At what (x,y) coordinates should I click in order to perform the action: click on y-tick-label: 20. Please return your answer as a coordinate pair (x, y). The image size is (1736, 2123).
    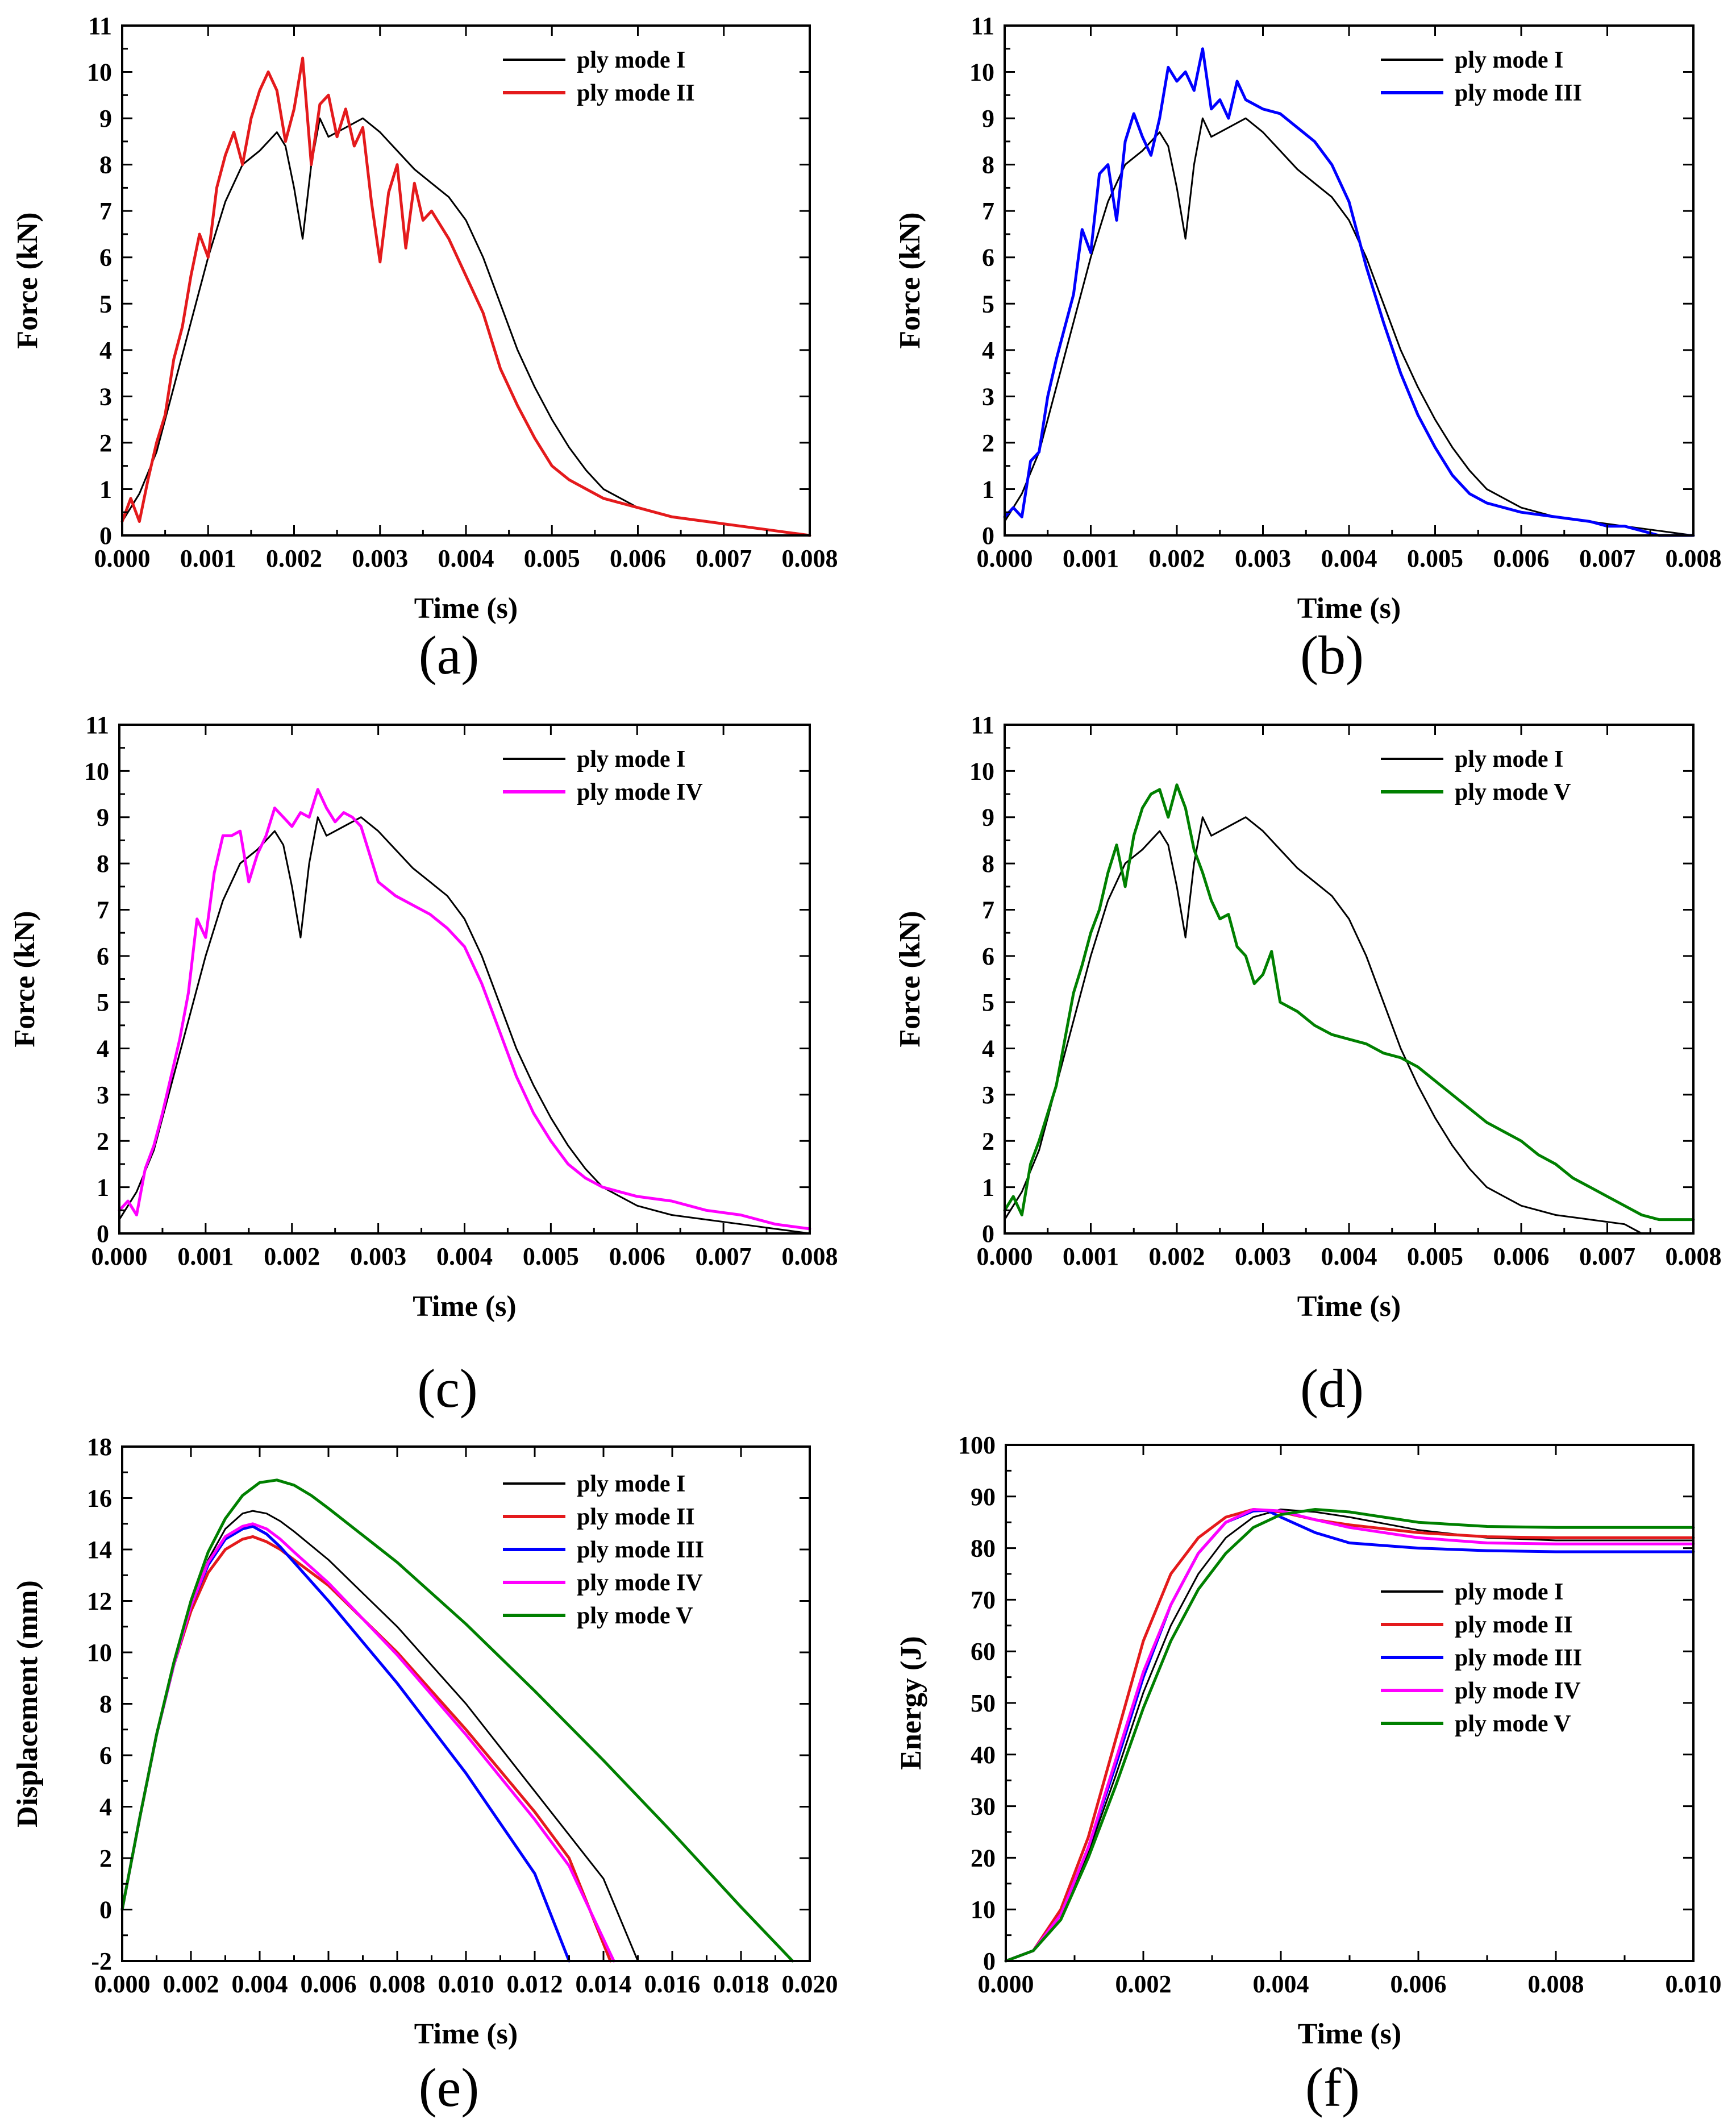
    Looking at the image, I should click on (984, 1858).